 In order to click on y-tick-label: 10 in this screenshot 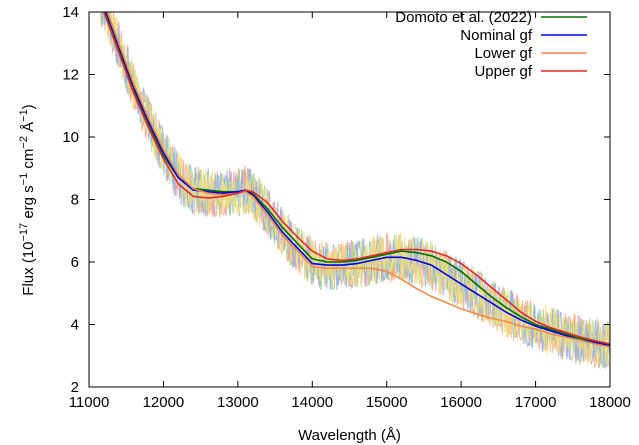, I will do `click(70, 137)`.